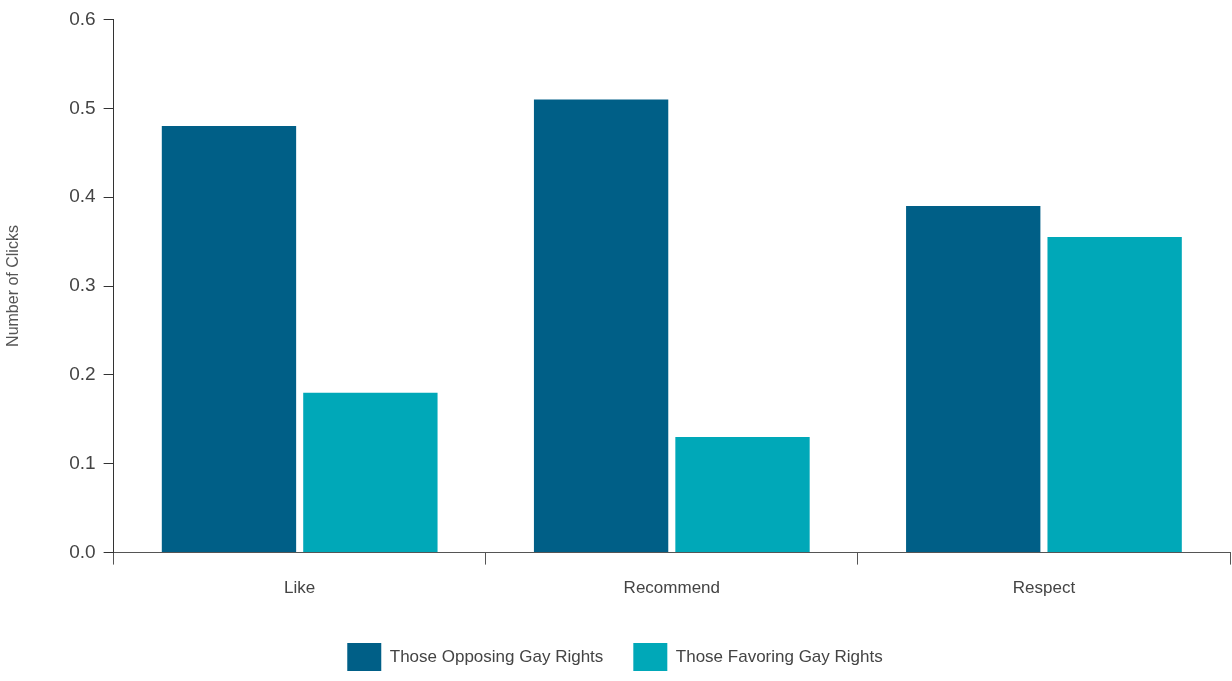 The image size is (1232, 681). Describe the element at coordinates (82, 285) in the screenshot. I see `y-tick-label: 0.3` at that location.